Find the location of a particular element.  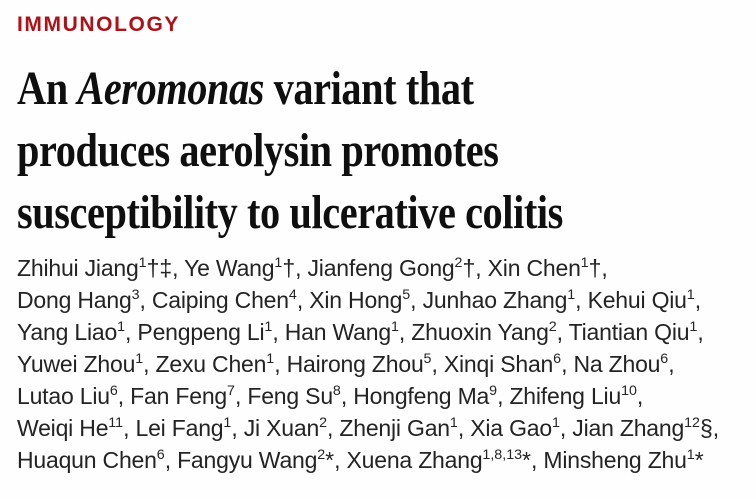

affiliation-superscript: 7 is located at coordinates (231, 390).